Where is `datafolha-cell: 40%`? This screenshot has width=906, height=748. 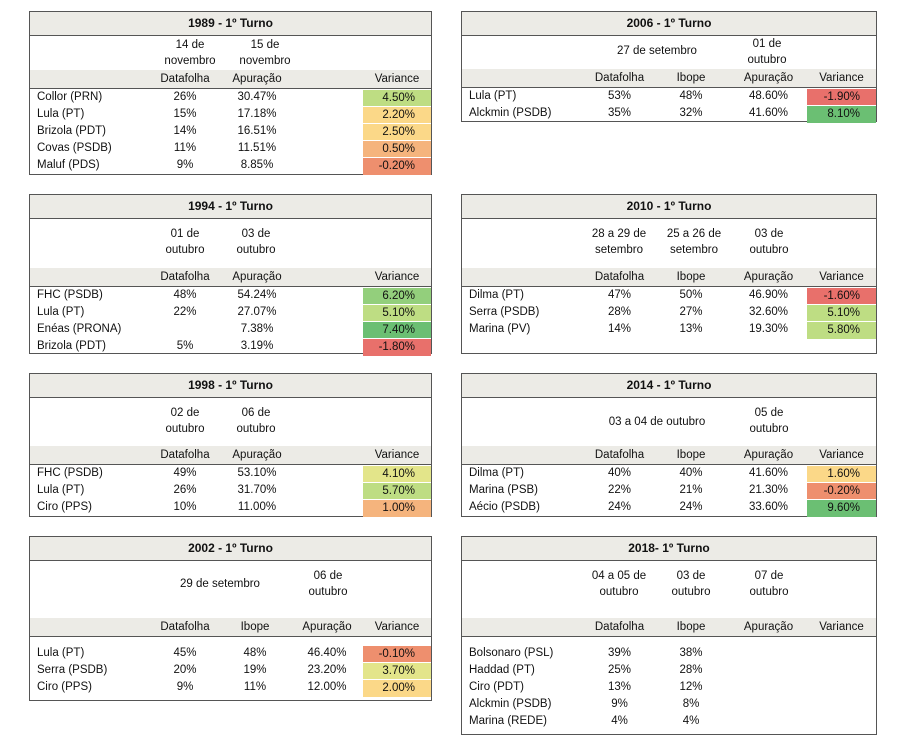 datafolha-cell: 40% is located at coordinates (619, 473).